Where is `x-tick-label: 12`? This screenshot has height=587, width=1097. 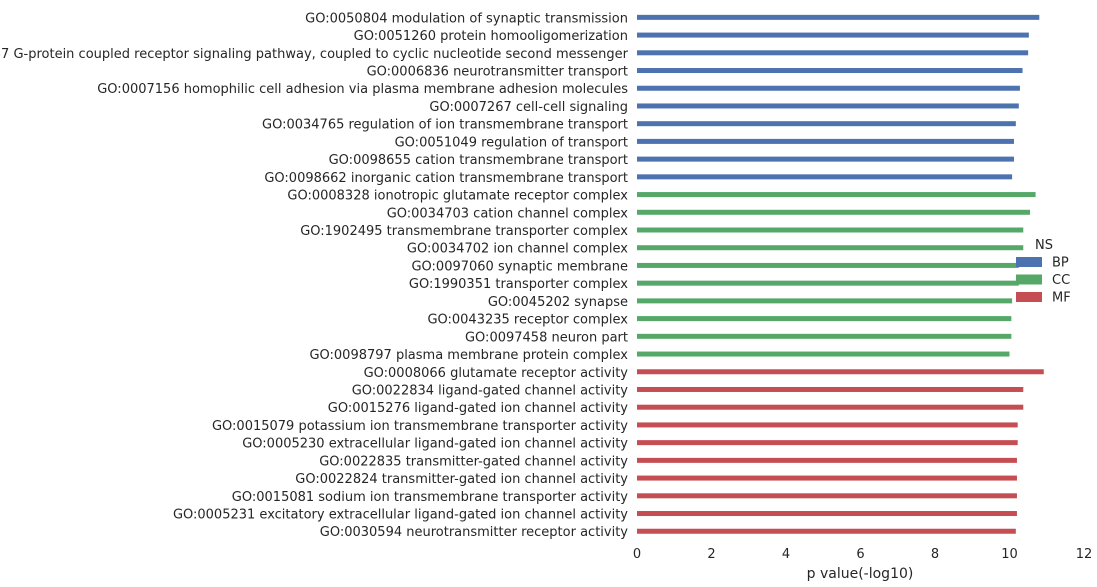
x-tick-label: 12 is located at coordinates (1084, 554).